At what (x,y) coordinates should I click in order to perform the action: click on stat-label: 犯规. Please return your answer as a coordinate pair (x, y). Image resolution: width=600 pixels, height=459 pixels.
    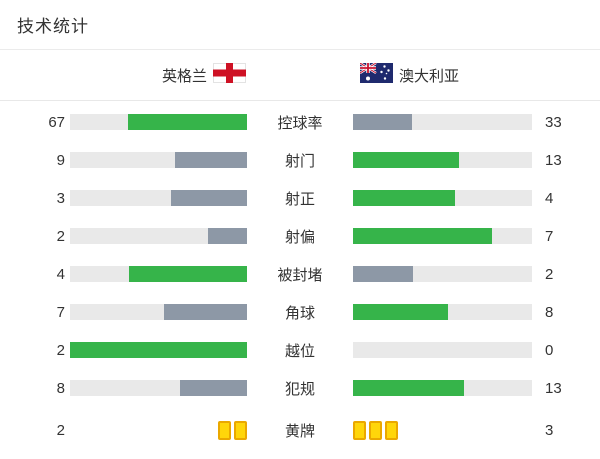
    Looking at the image, I should click on (299, 389).